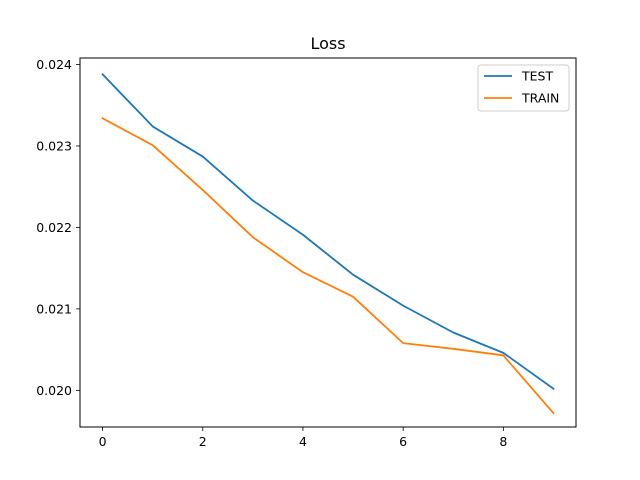 The image size is (640, 480). Describe the element at coordinates (523, 88) in the screenshot. I see `legend: TEST TRAIN` at that location.